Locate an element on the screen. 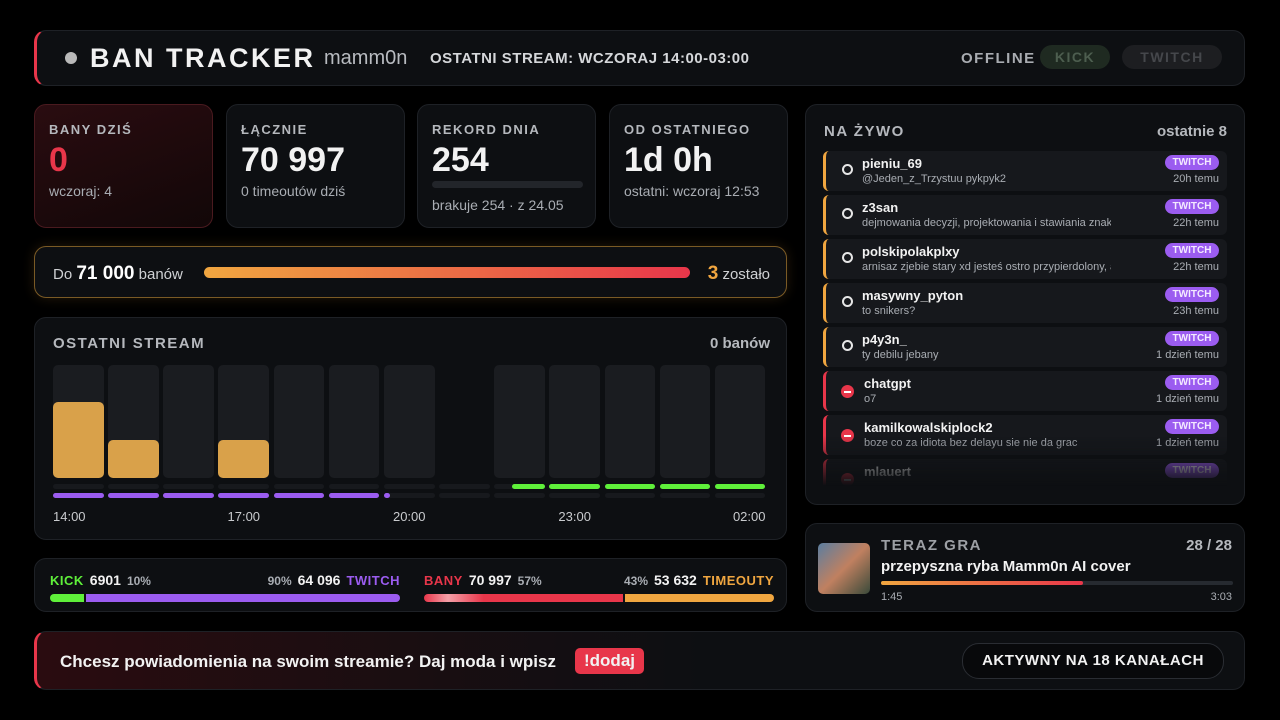 Image resolution: width=1280 pixels, height=720 pixels. feed-item: chatgpt o7 TWITCH 1 dzień temu is located at coordinates (1025, 391).